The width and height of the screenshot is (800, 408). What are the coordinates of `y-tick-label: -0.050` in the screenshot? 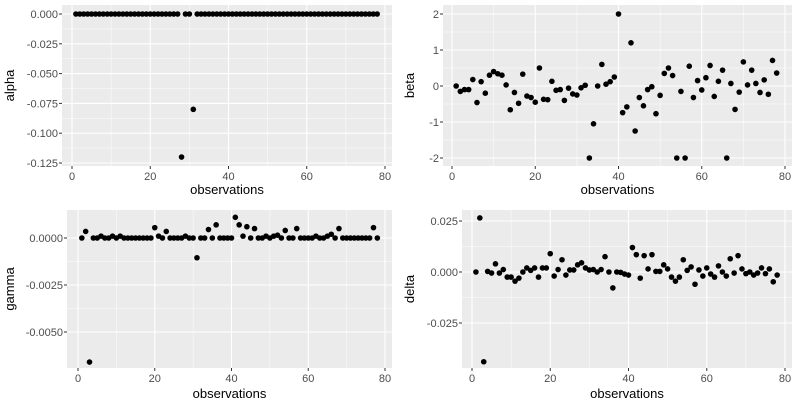 It's located at (42, 75).